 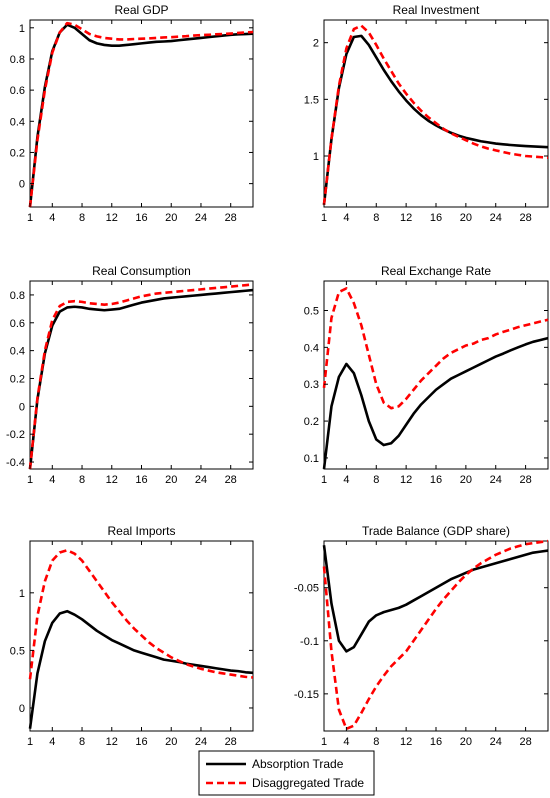 I want to click on chart-title: Real GDP, so click(x=141, y=10).